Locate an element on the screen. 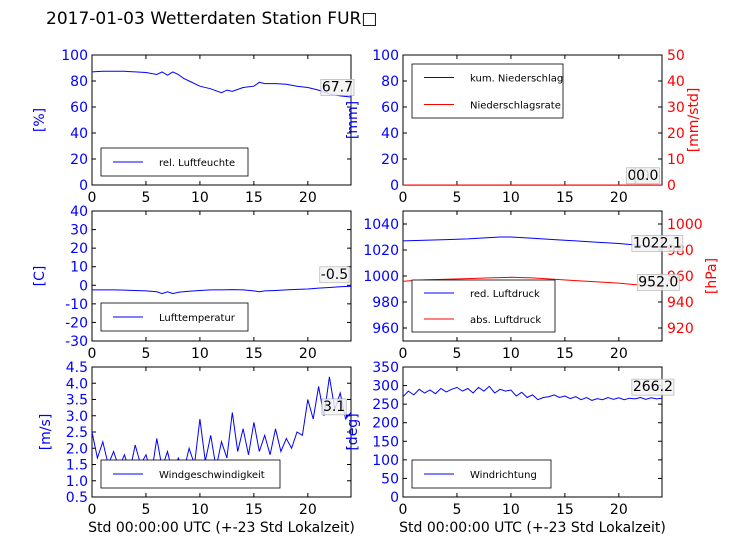  value-annotation: 67.7 is located at coordinates (337, 87).